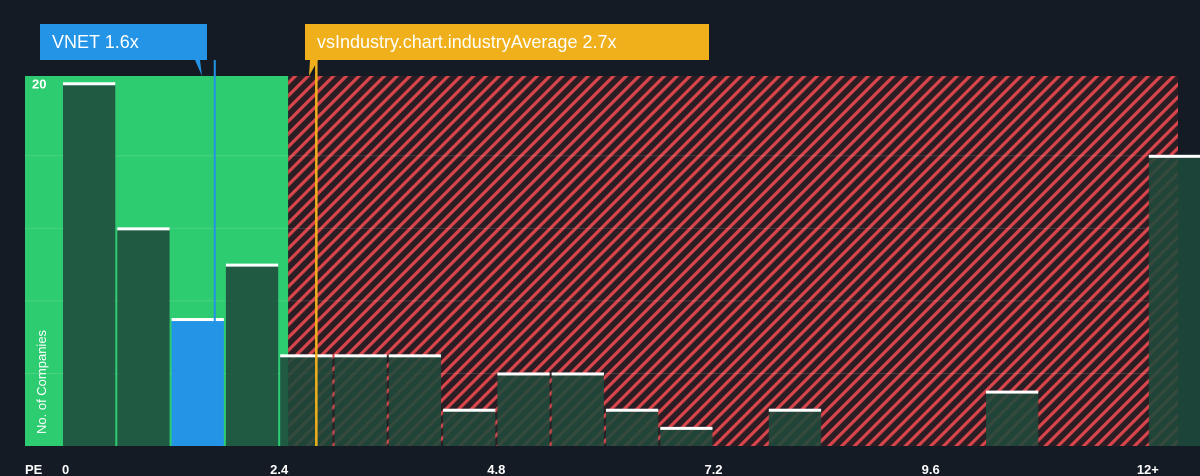  Describe the element at coordinates (76, 42) in the screenshot. I see `company-name: VNET` at that location.